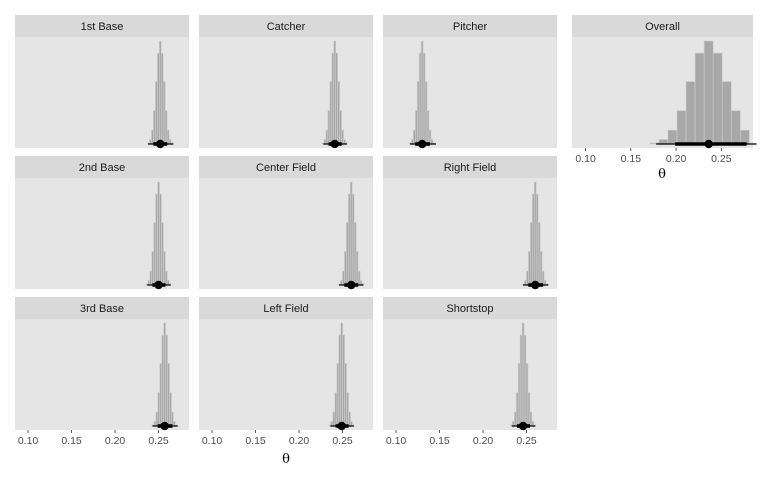  I want to click on x-axis-title-right: θ, so click(662, 174).